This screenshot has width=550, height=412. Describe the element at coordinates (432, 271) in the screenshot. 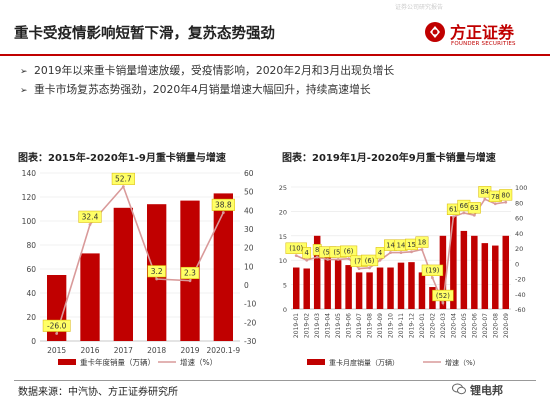

I see `data-label: (19)` at that location.